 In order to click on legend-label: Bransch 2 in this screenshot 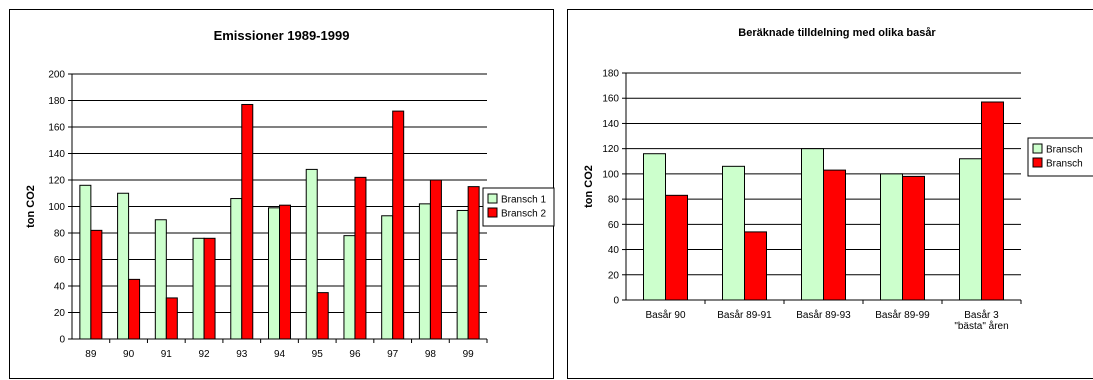, I will do `click(523, 214)`.